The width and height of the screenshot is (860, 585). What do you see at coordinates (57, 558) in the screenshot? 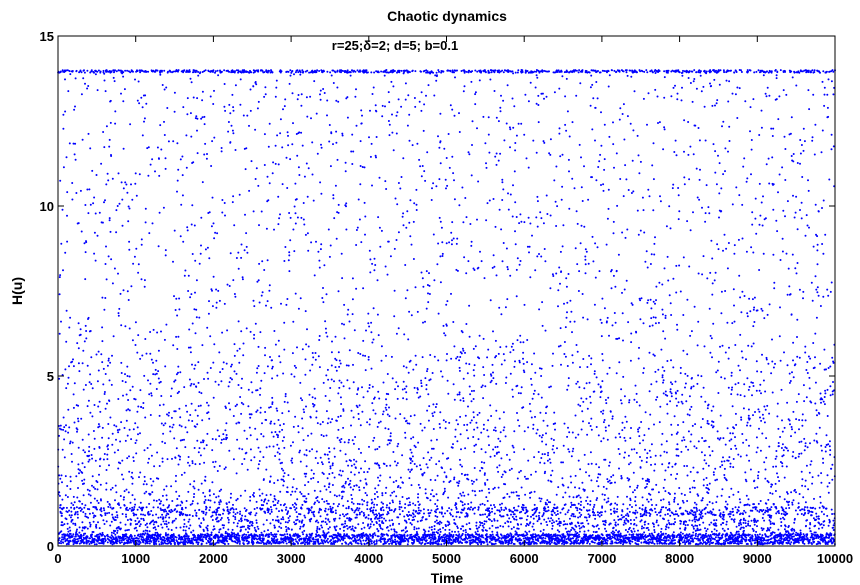
I see `x-tick-label: 0` at bounding box center [57, 558].